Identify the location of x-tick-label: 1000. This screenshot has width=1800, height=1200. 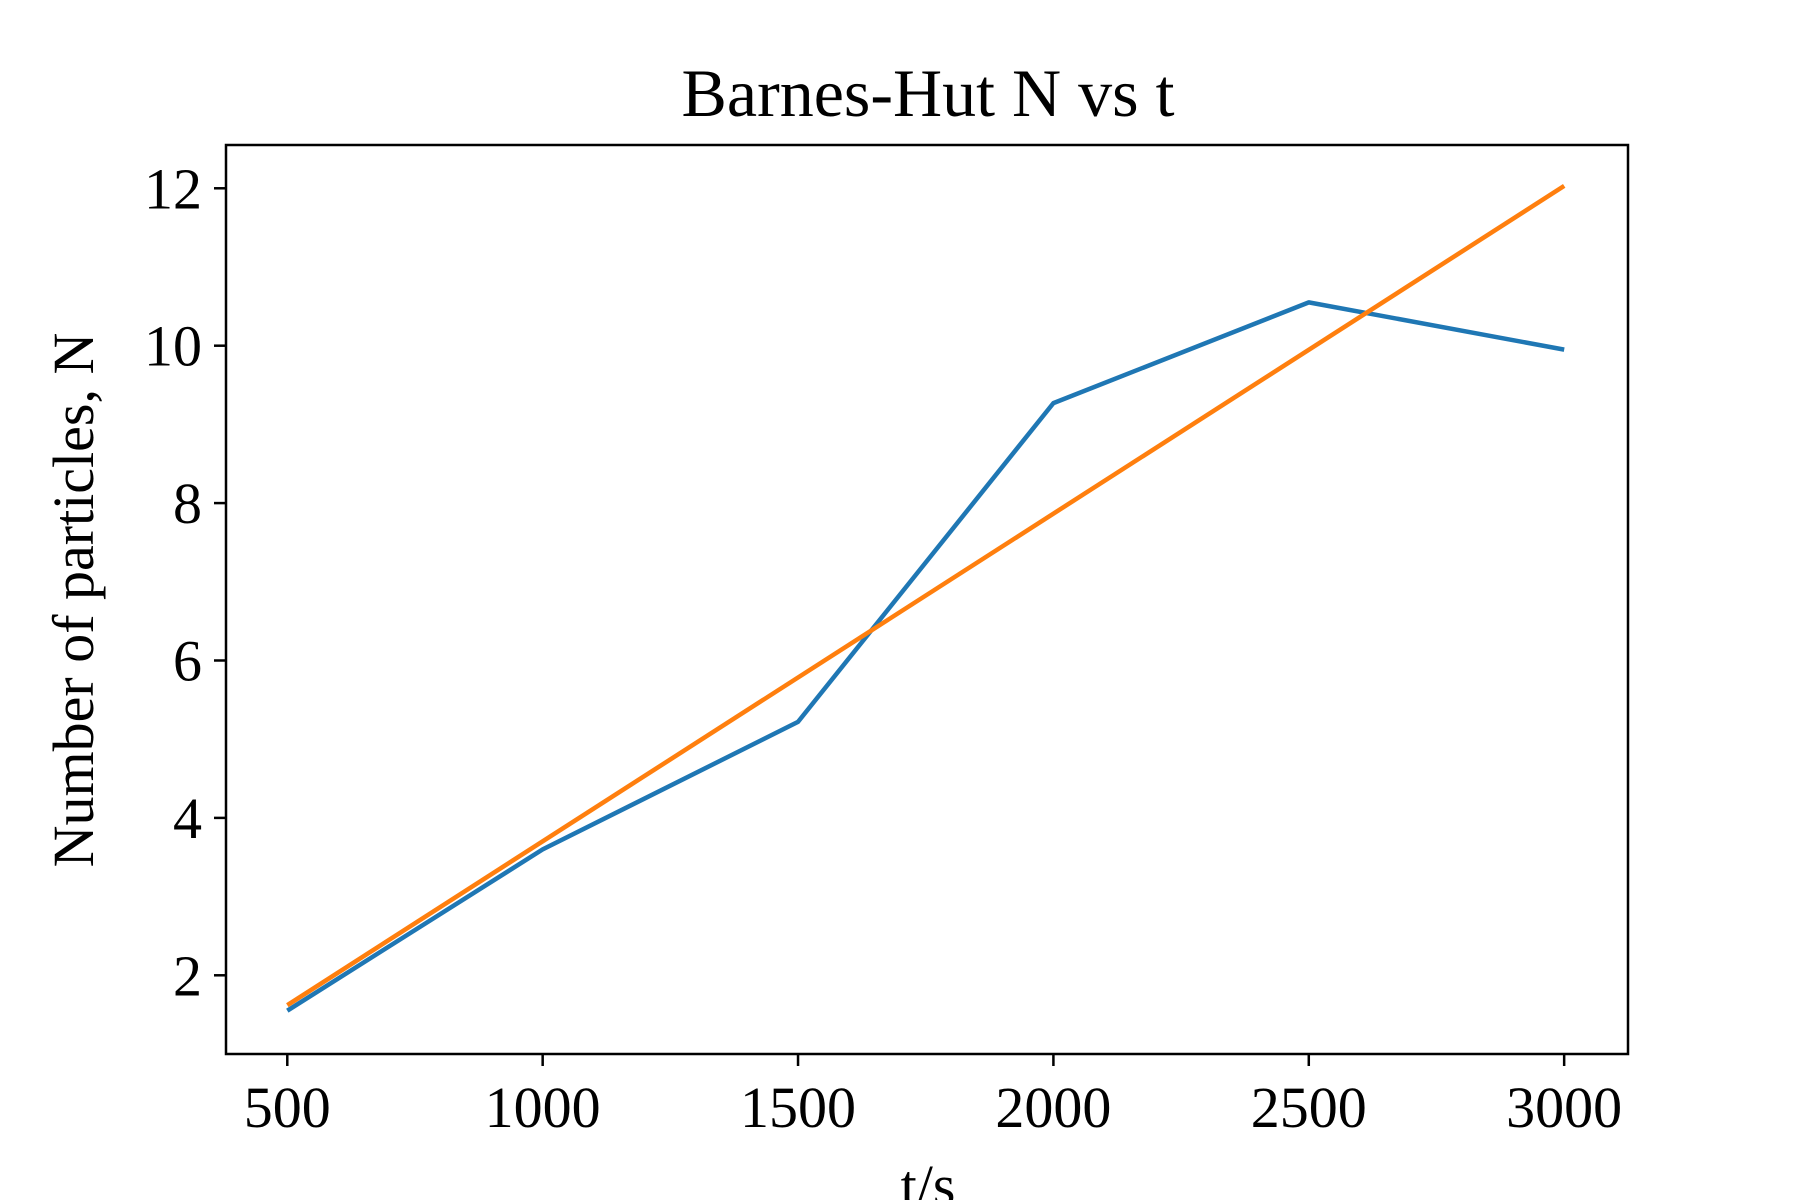
(543, 1107).